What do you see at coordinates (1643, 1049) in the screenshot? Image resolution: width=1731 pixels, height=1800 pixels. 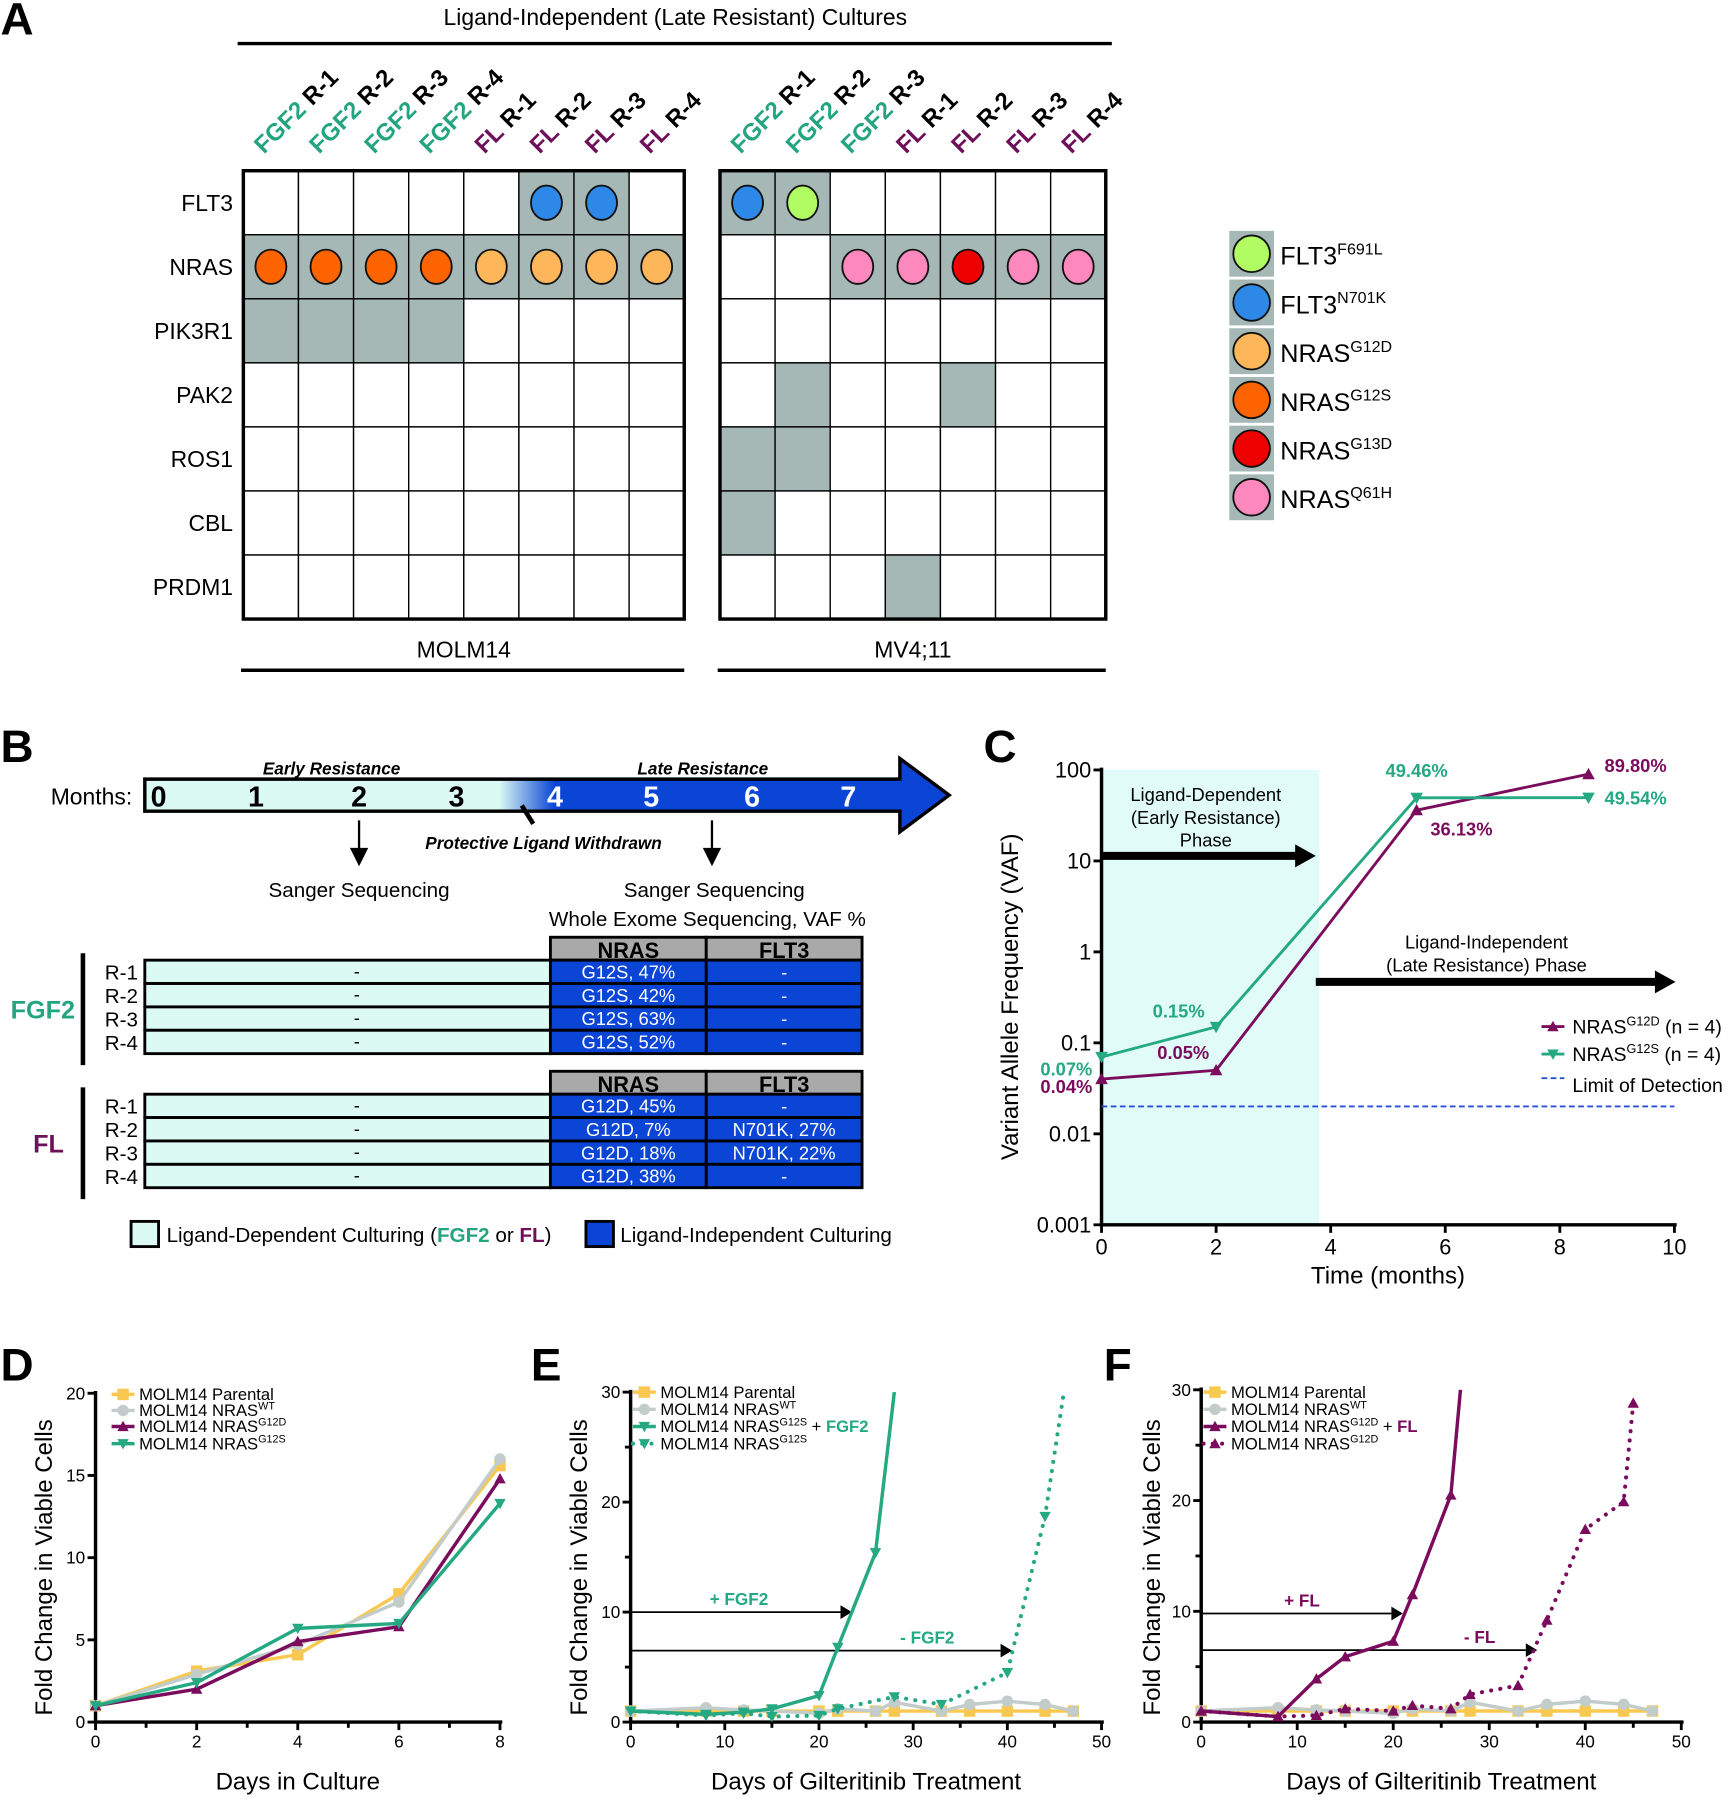 I see `legend-superscript: G12S` at bounding box center [1643, 1049].